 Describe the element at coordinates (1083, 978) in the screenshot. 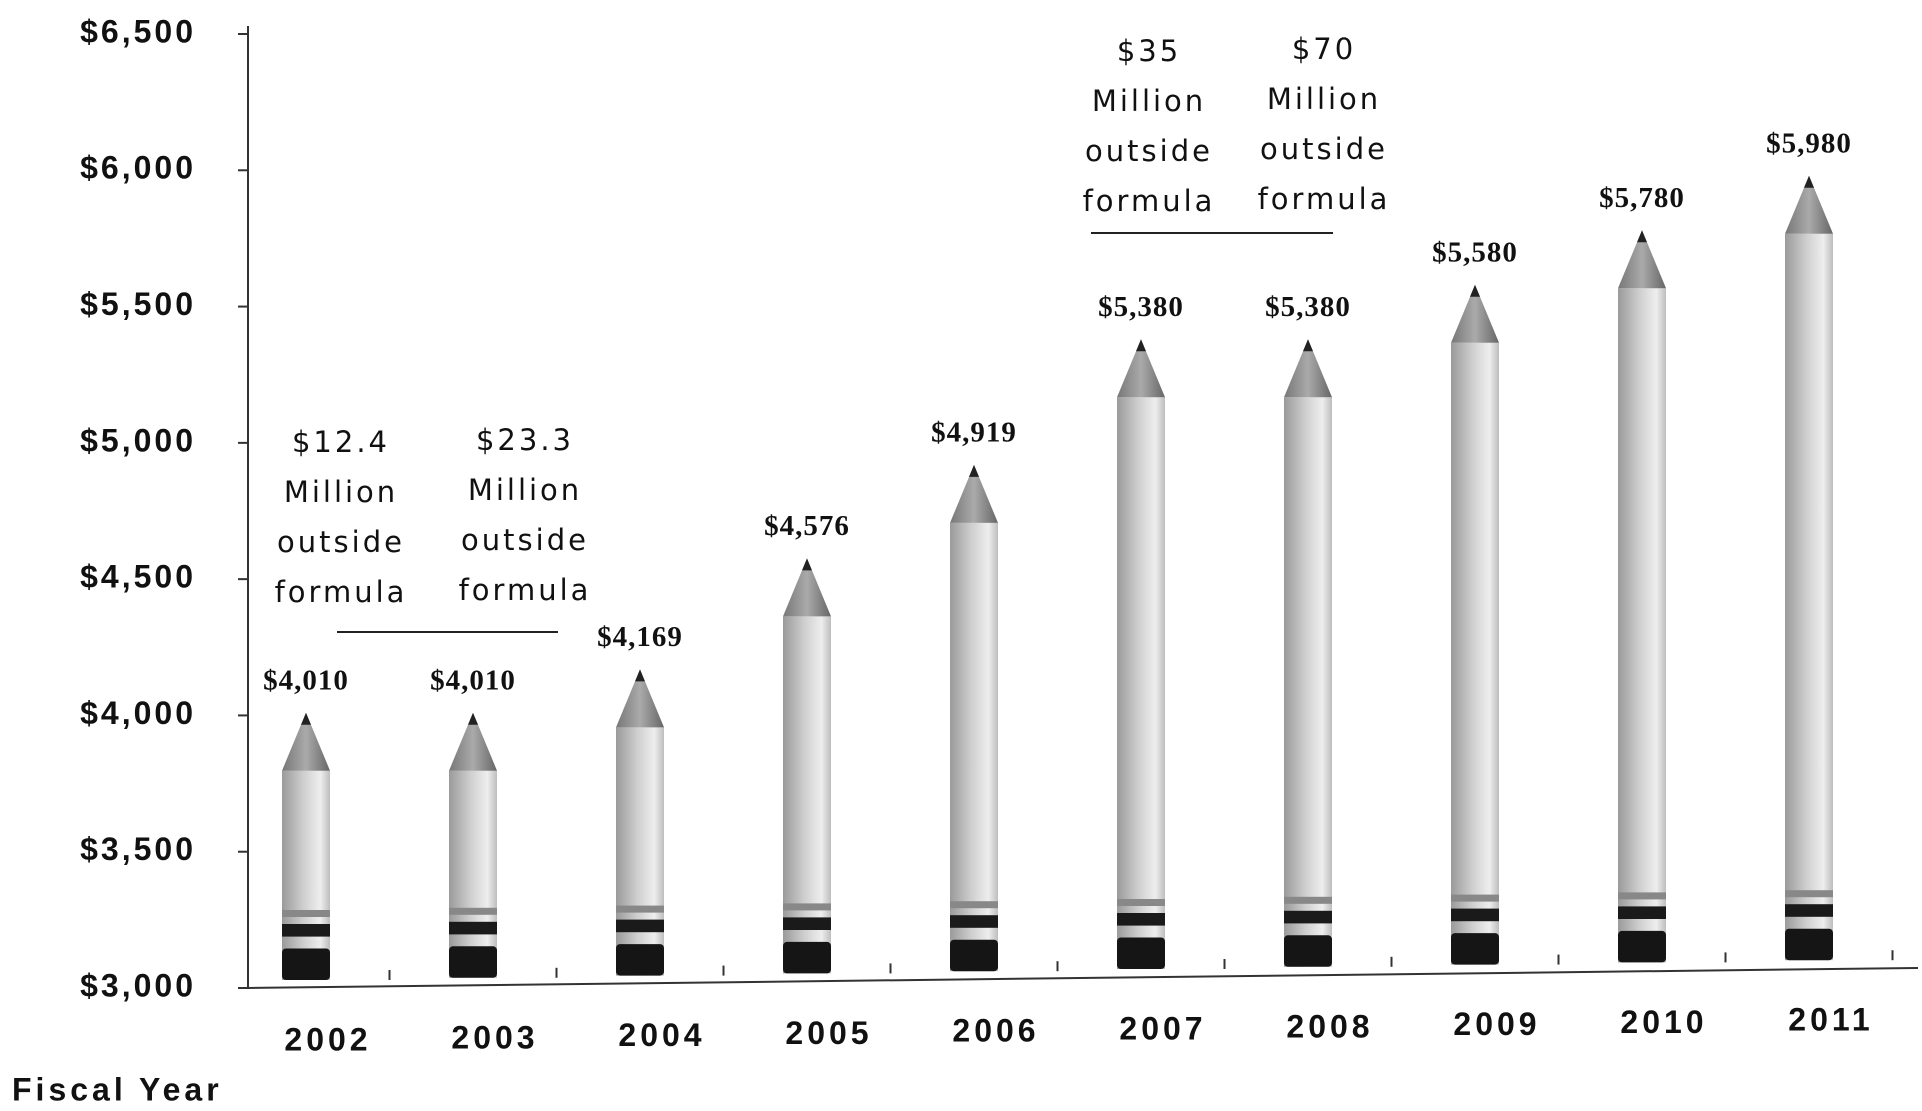

I see `x-axis` at that location.